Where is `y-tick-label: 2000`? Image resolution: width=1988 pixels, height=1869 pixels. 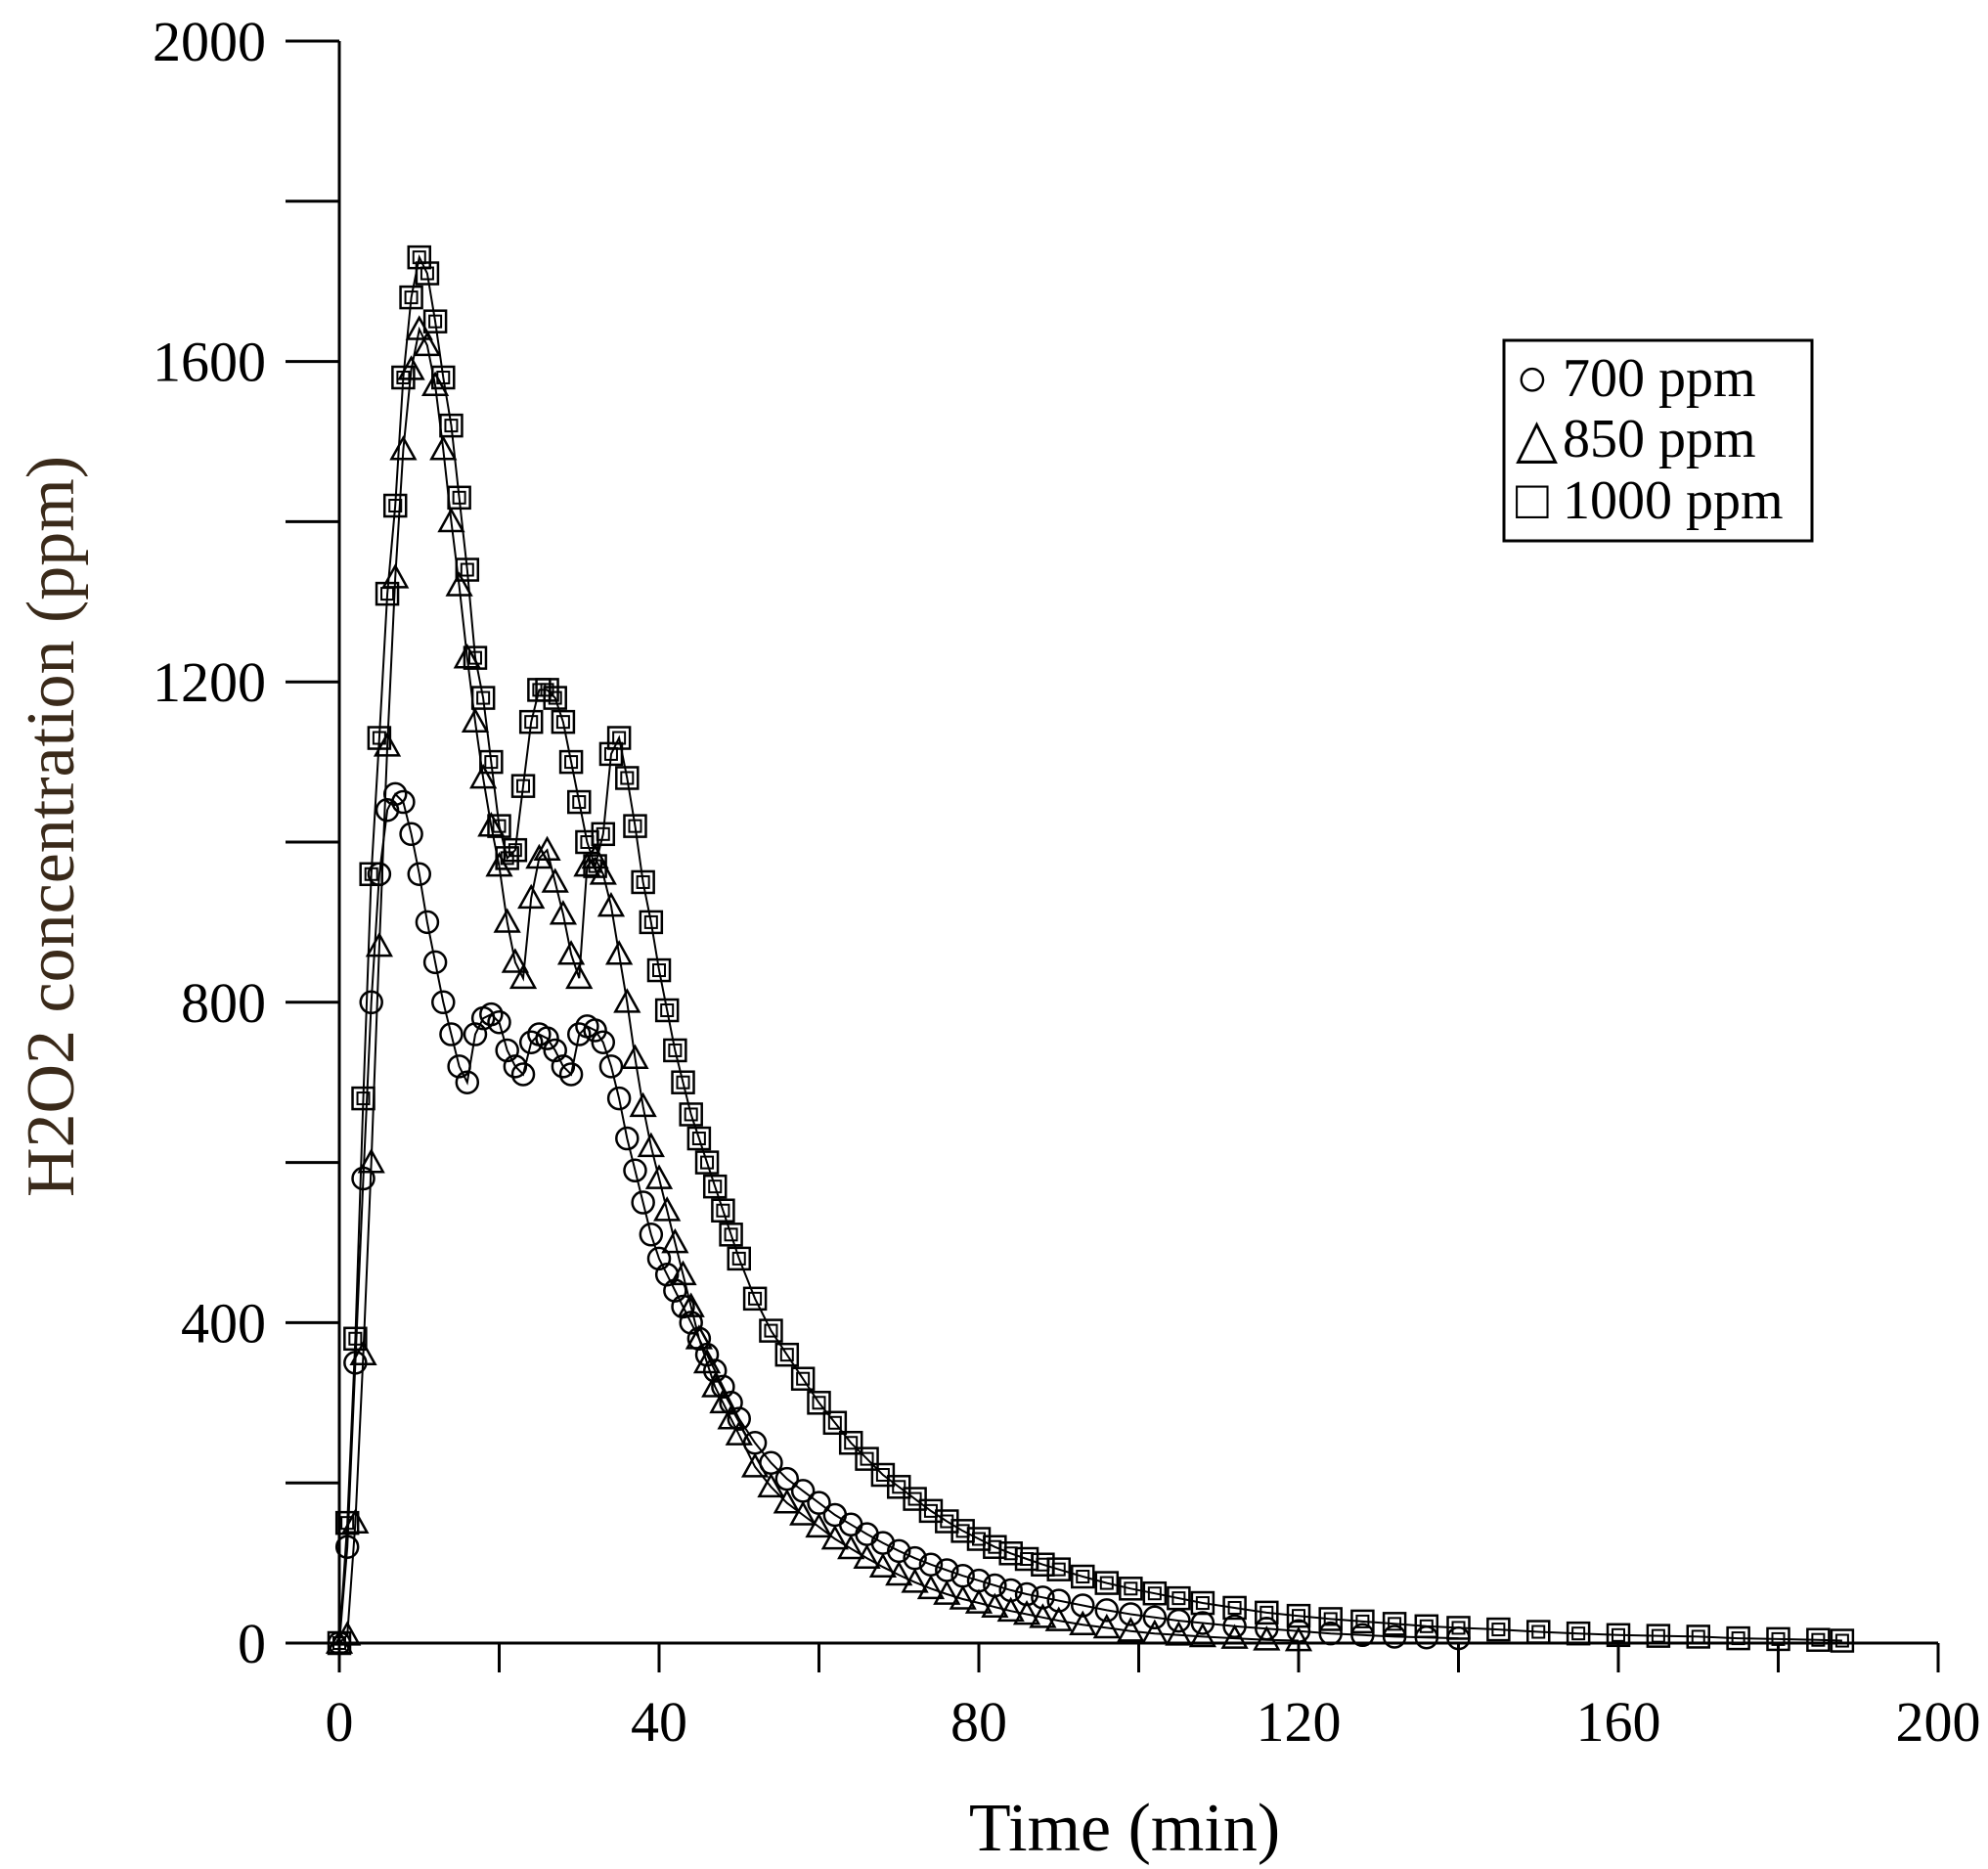 y-tick-label: 2000 is located at coordinates (209, 41).